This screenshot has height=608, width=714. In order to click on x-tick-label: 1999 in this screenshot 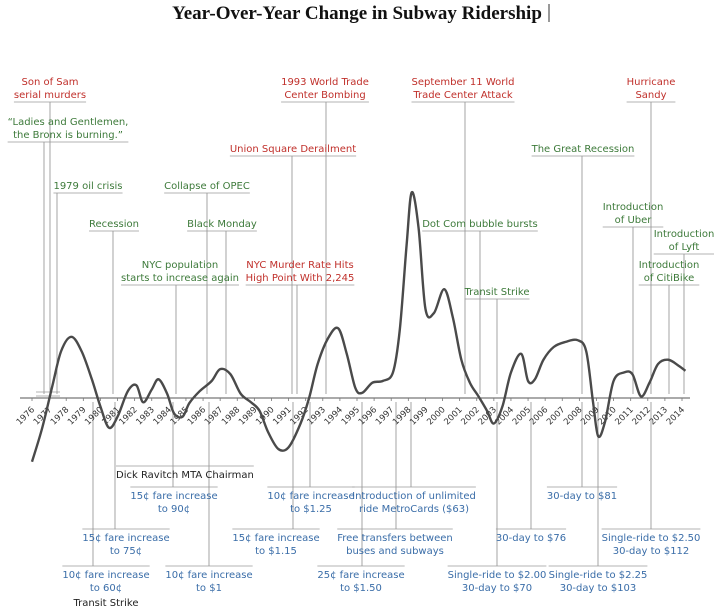, I will do `click(419, 416)`.